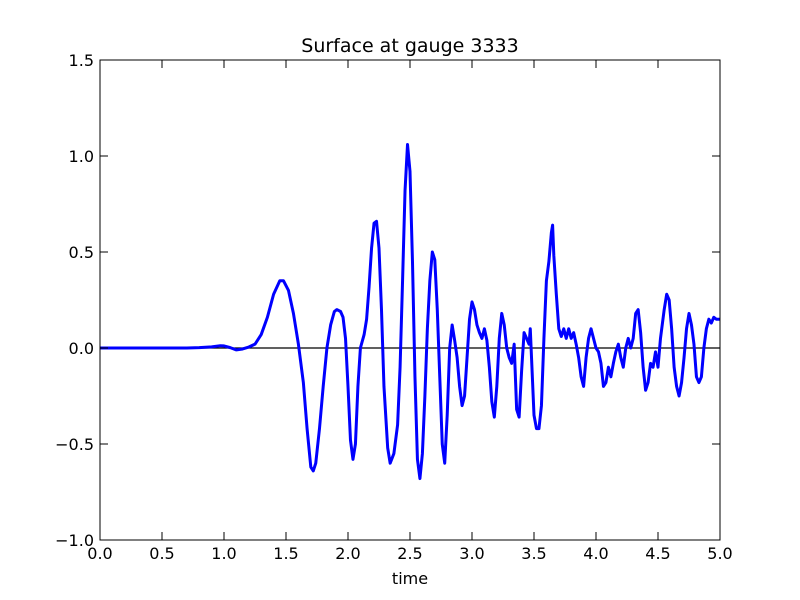  Describe the element at coordinates (74, 540) in the screenshot. I see `y-tick-label: −1.0` at that location.